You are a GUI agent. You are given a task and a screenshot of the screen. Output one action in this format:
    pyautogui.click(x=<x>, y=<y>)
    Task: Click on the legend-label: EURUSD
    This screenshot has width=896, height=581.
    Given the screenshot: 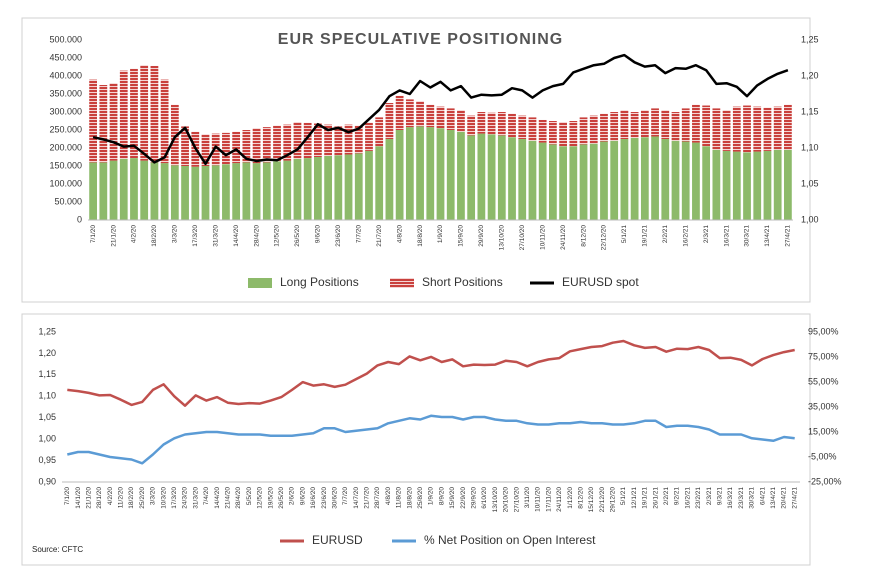 What is the action you would take?
    pyautogui.click(x=337, y=540)
    